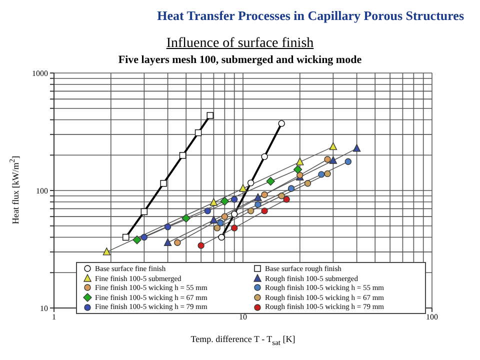  I want to click on y-tick-label: 1000, so click(40, 73).